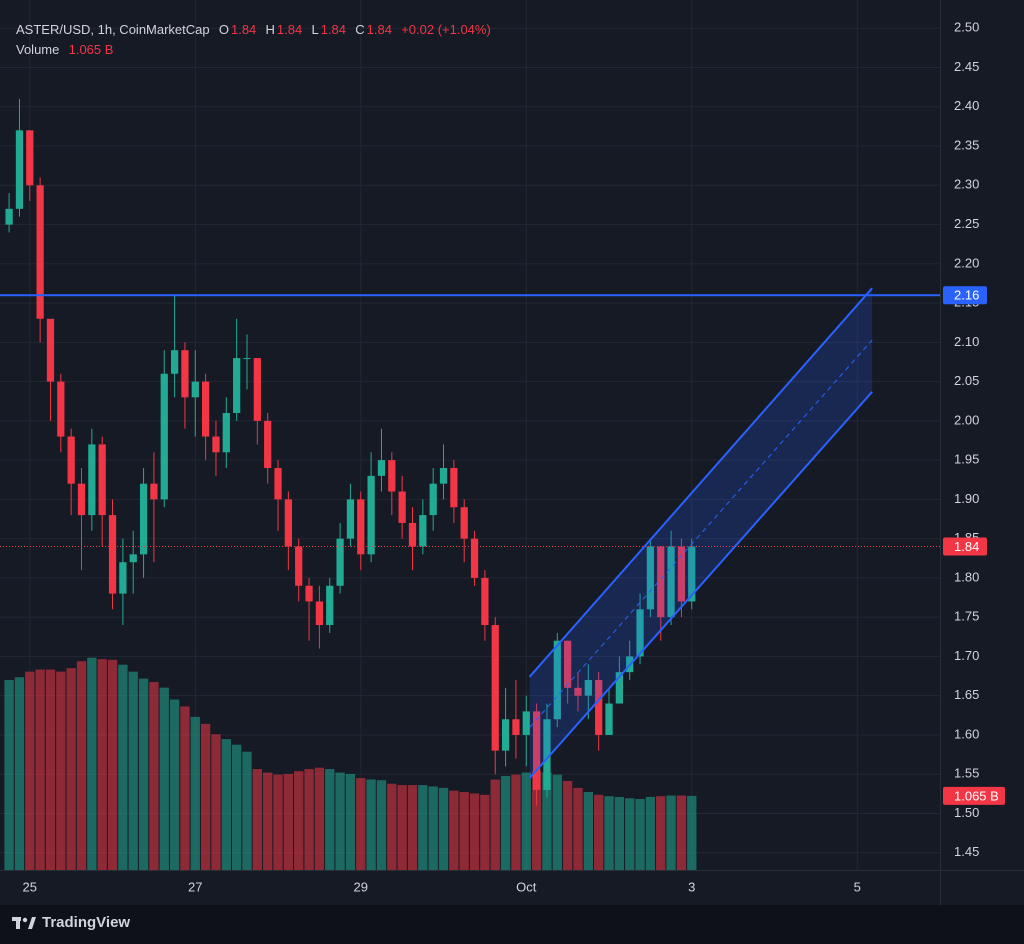 This screenshot has width=1024, height=944. What do you see at coordinates (700, 585) in the screenshot?
I see `channel-lower` at bounding box center [700, 585].